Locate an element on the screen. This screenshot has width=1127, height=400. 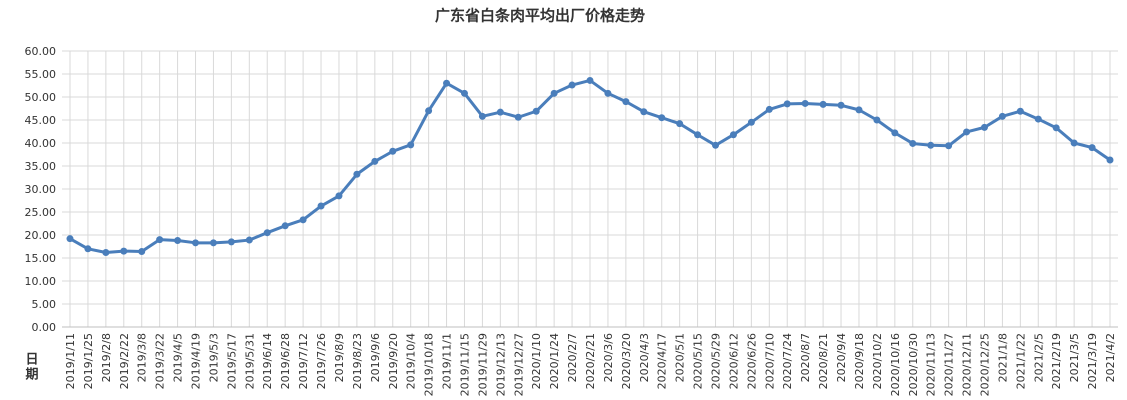
x-tick-label: 2020/6/12 is located at coordinates (733, 361).